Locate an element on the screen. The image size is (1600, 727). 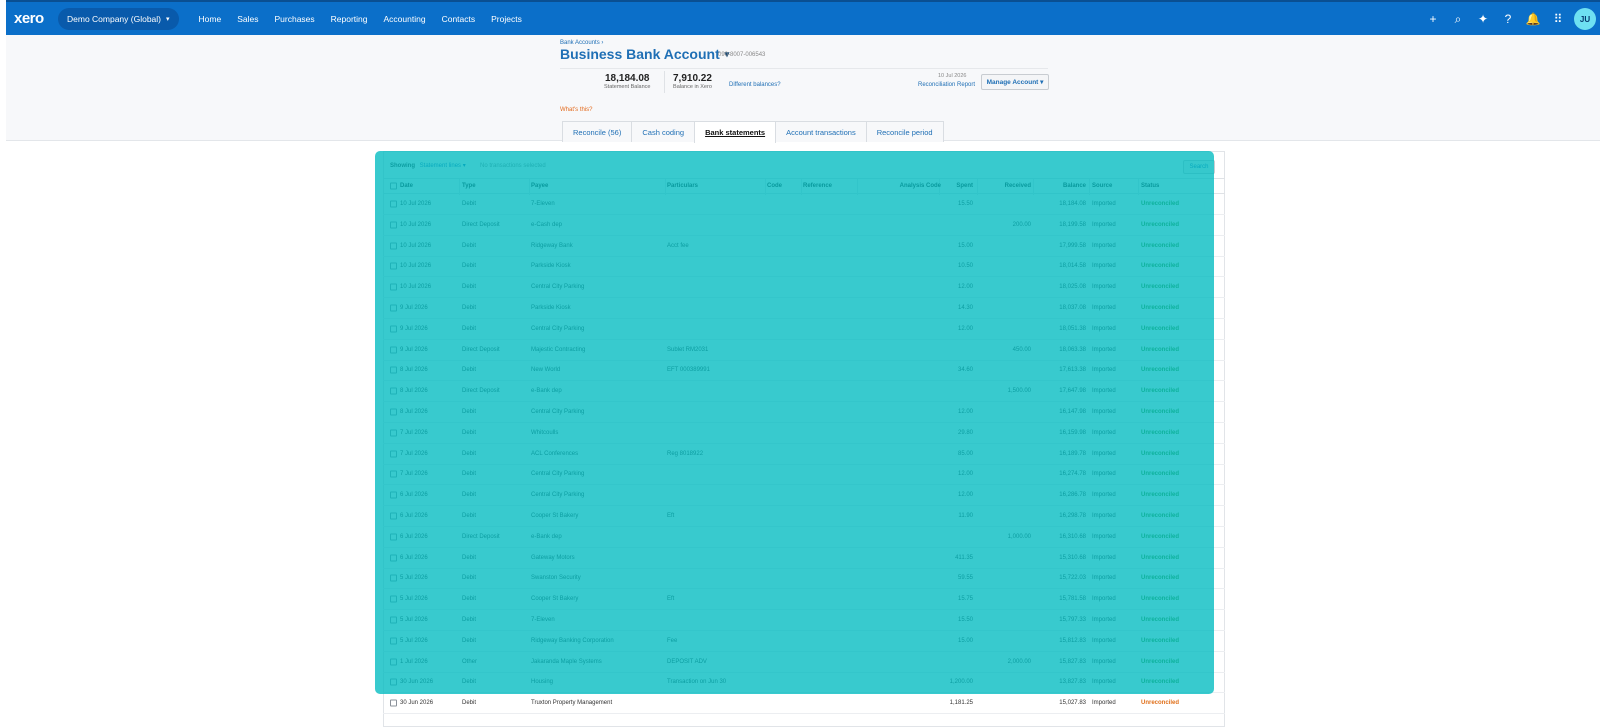
column-header-received: Received is located at coordinates (1017, 186).